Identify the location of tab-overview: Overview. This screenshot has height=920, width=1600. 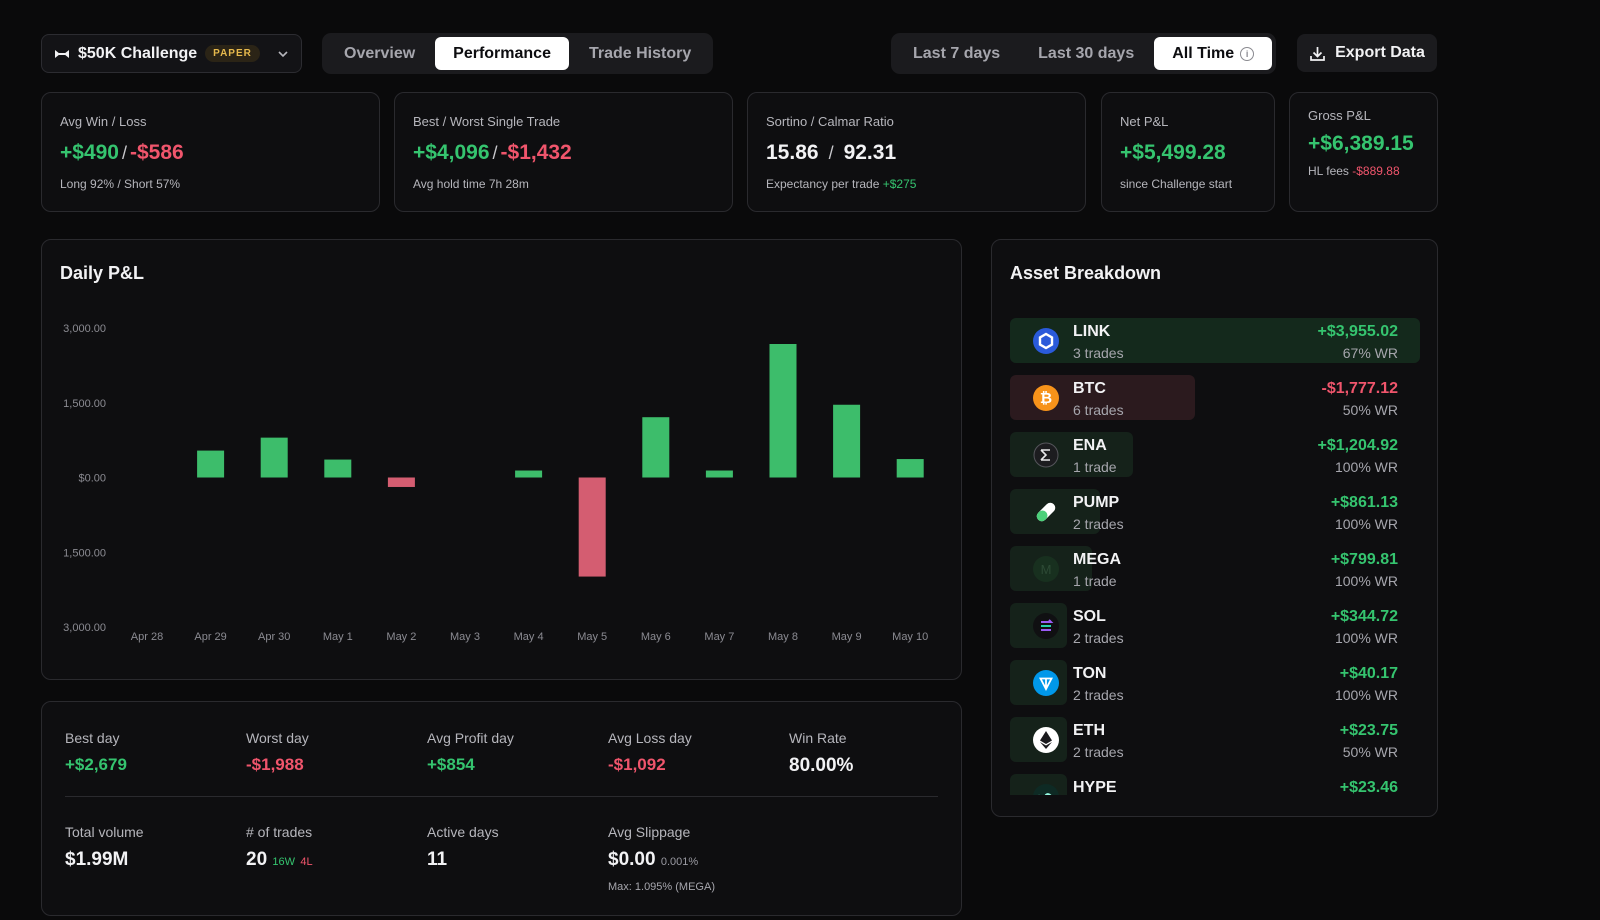
(379, 53).